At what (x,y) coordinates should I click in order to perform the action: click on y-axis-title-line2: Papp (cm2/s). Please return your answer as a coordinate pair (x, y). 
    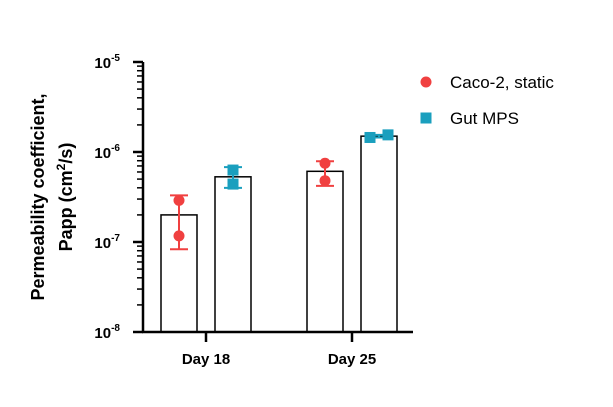
    Looking at the image, I should click on (65, 197).